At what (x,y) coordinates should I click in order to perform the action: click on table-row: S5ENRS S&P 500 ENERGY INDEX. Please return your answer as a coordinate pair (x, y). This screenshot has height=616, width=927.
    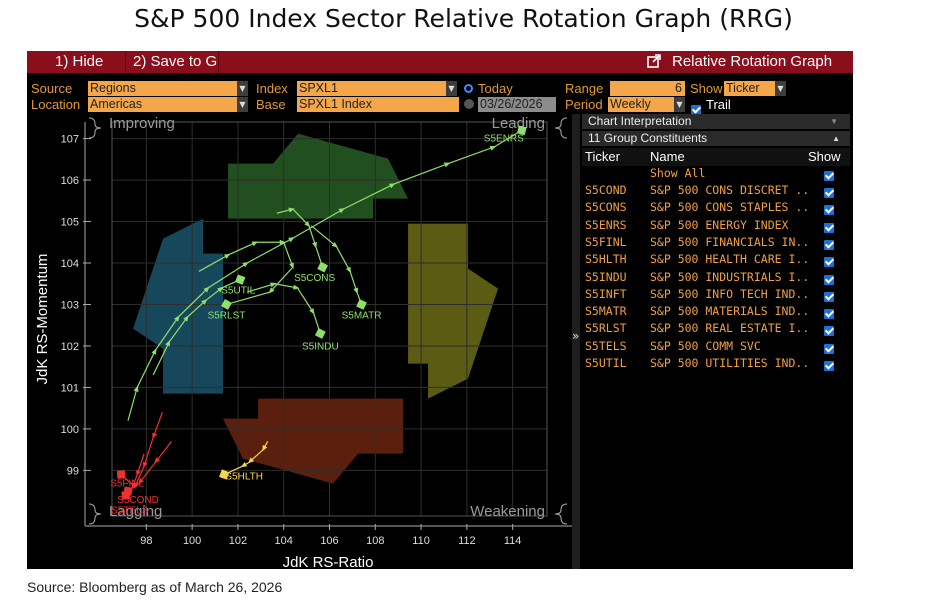
    Looking at the image, I should click on (716, 225).